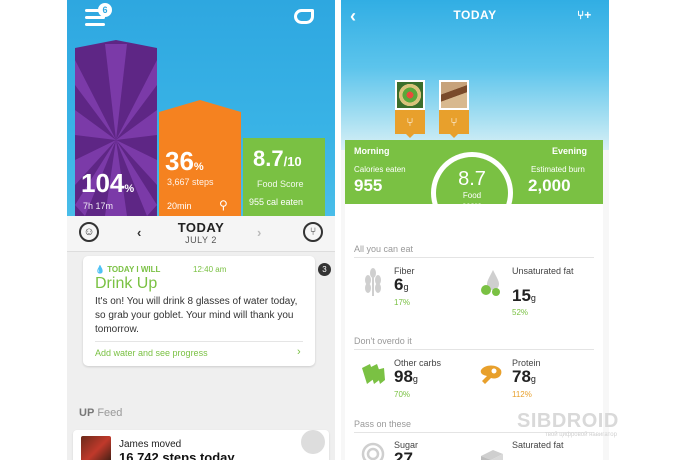 This screenshot has width=675, height=460. What do you see at coordinates (299, 352) in the screenshot?
I see `chevron-right-icon: ›` at bounding box center [299, 352].